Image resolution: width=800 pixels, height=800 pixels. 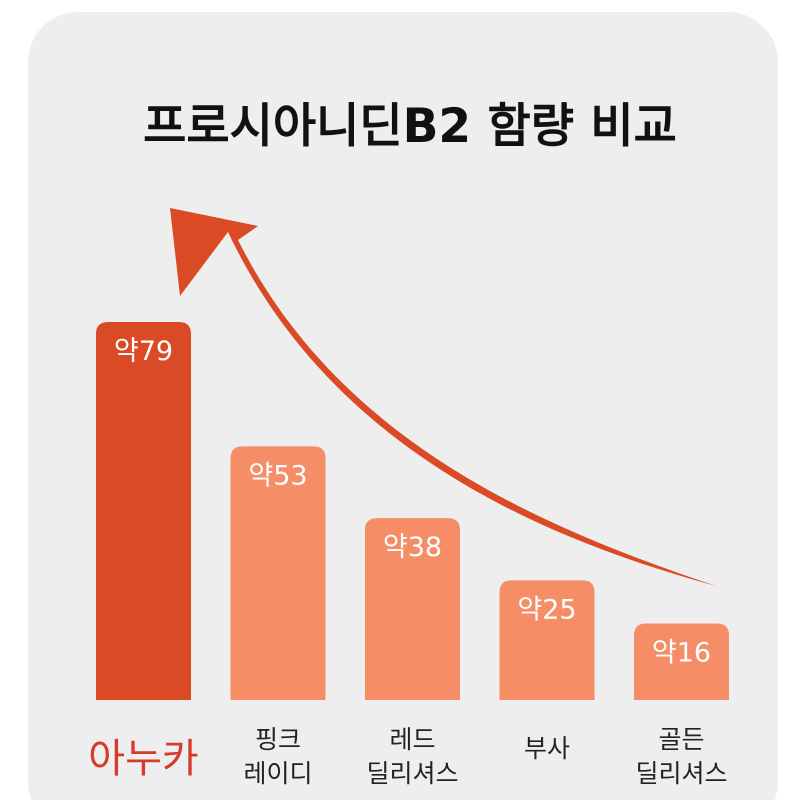 What do you see at coordinates (143, 759) in the screenshot?
I see `category-label: 아누카` at bounding box center [143, 759].